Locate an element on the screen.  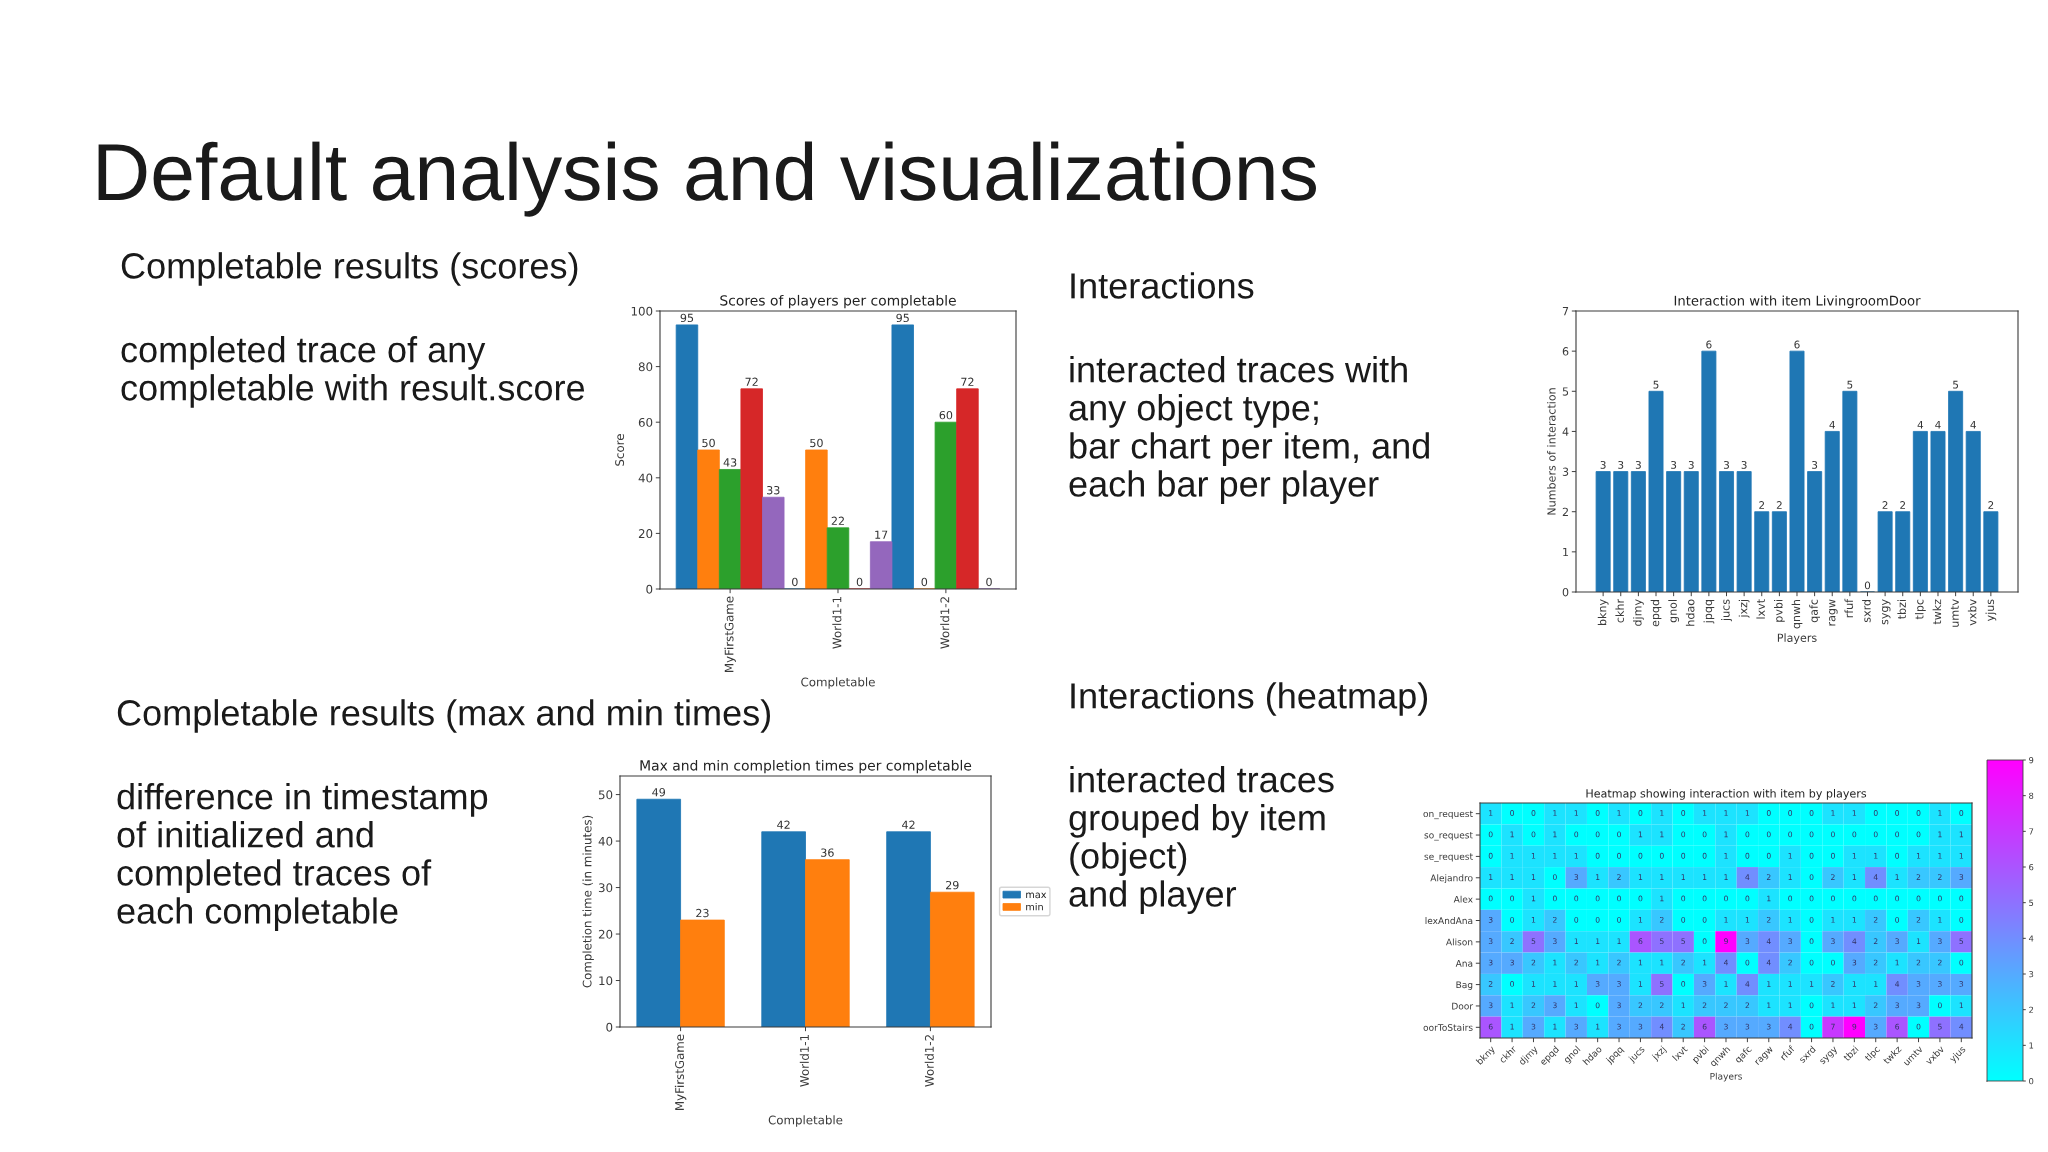
text: Completable results (max and min times) is located at coordinates (443, 716).